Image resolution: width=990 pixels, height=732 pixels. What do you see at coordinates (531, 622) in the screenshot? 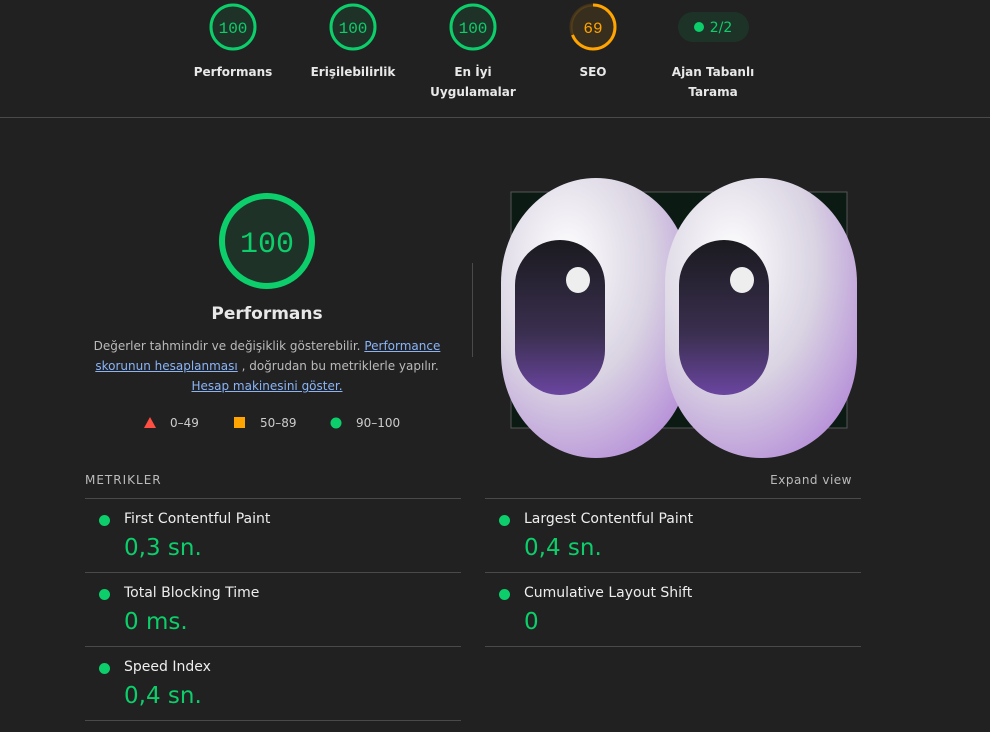
I see `metric-value: 0` at bounding box center [531, 622].